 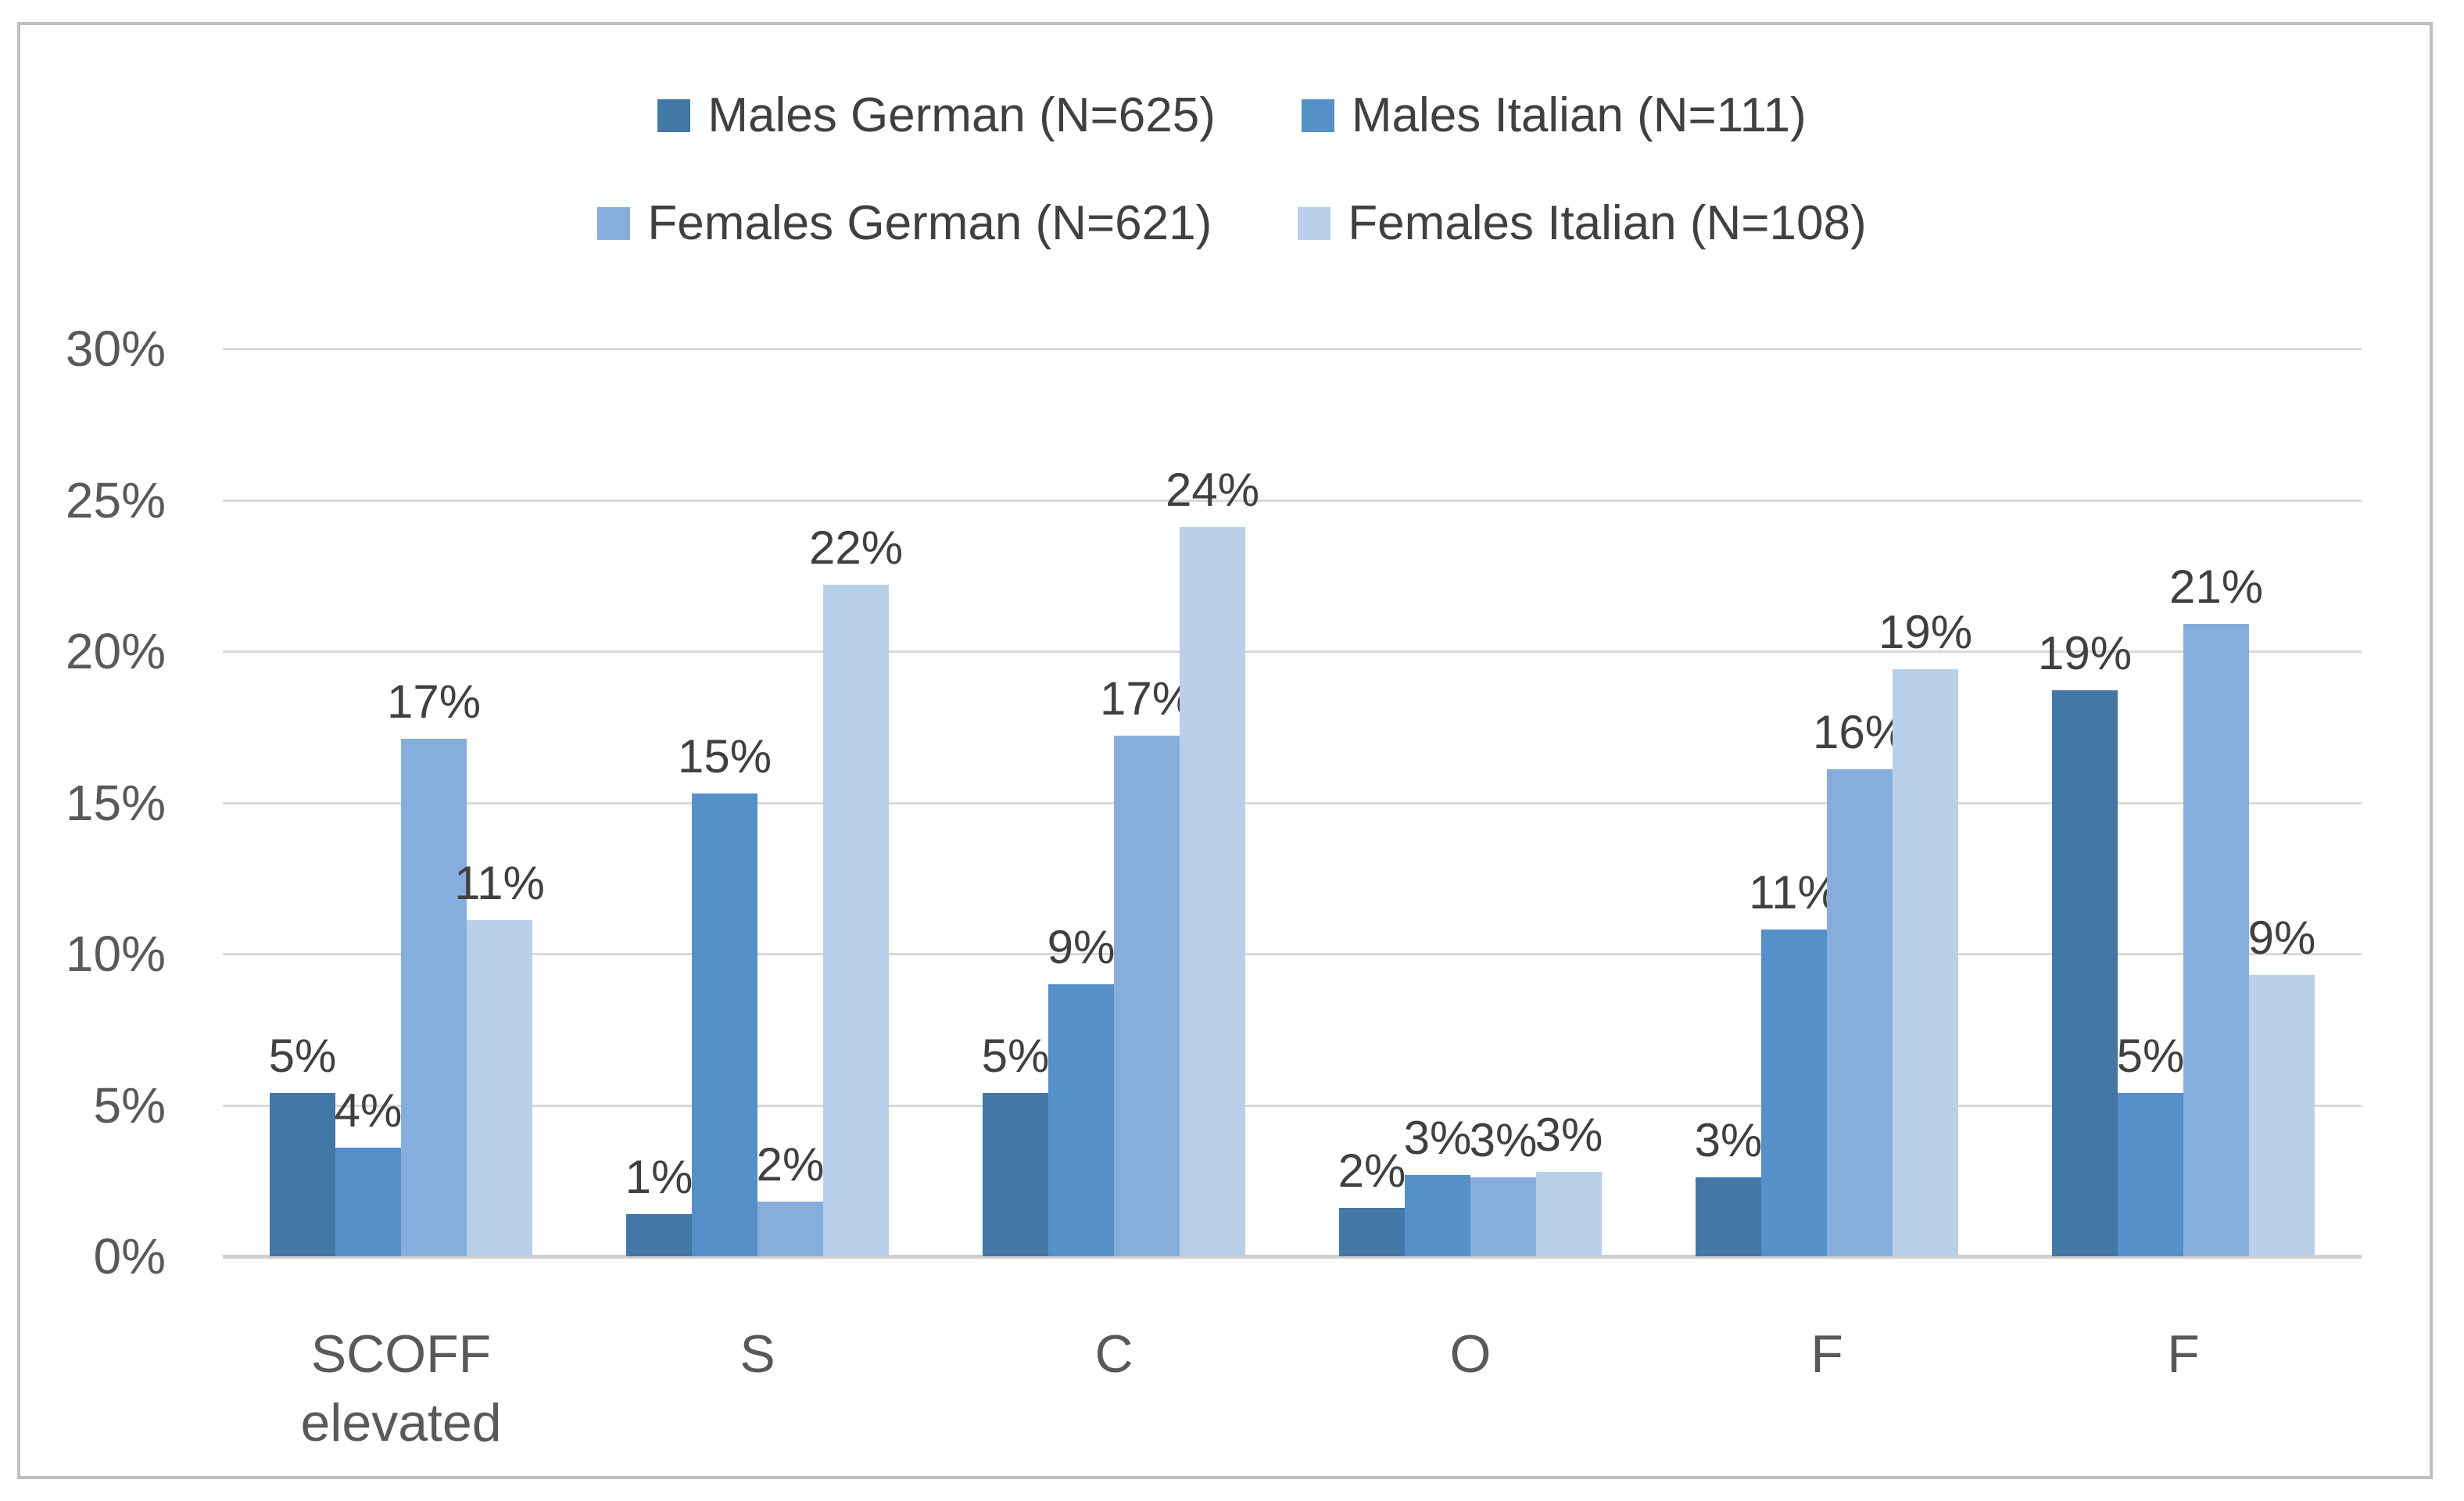 What do you see at coordinates (659, 1177) in the screenshot?
I see `data-label: 1%` at bounding box center [659, 1177].